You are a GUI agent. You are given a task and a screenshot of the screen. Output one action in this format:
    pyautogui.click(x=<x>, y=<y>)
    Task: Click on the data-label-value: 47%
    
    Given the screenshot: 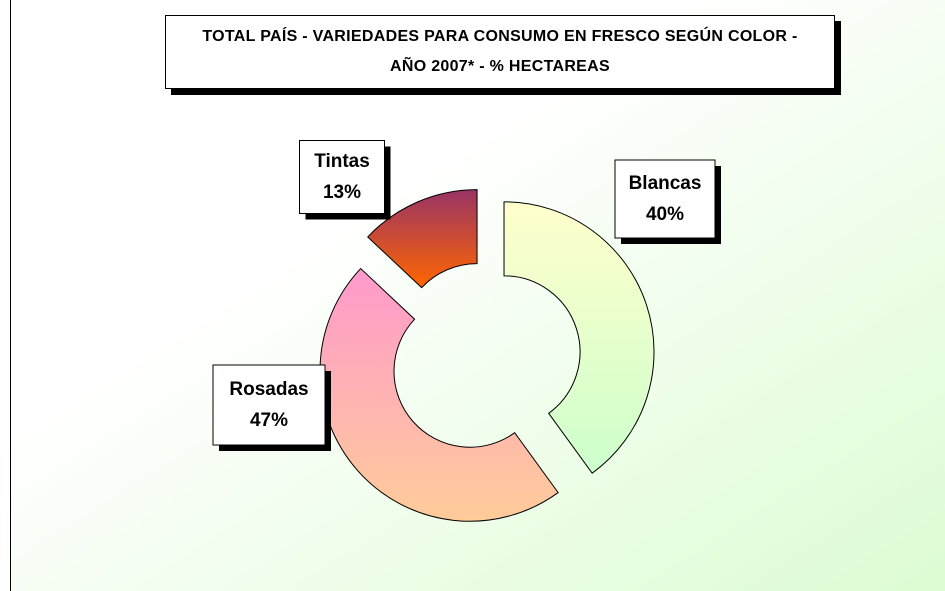 What is the action you would take?
    pyautogui.click(x=269, y=420)
    